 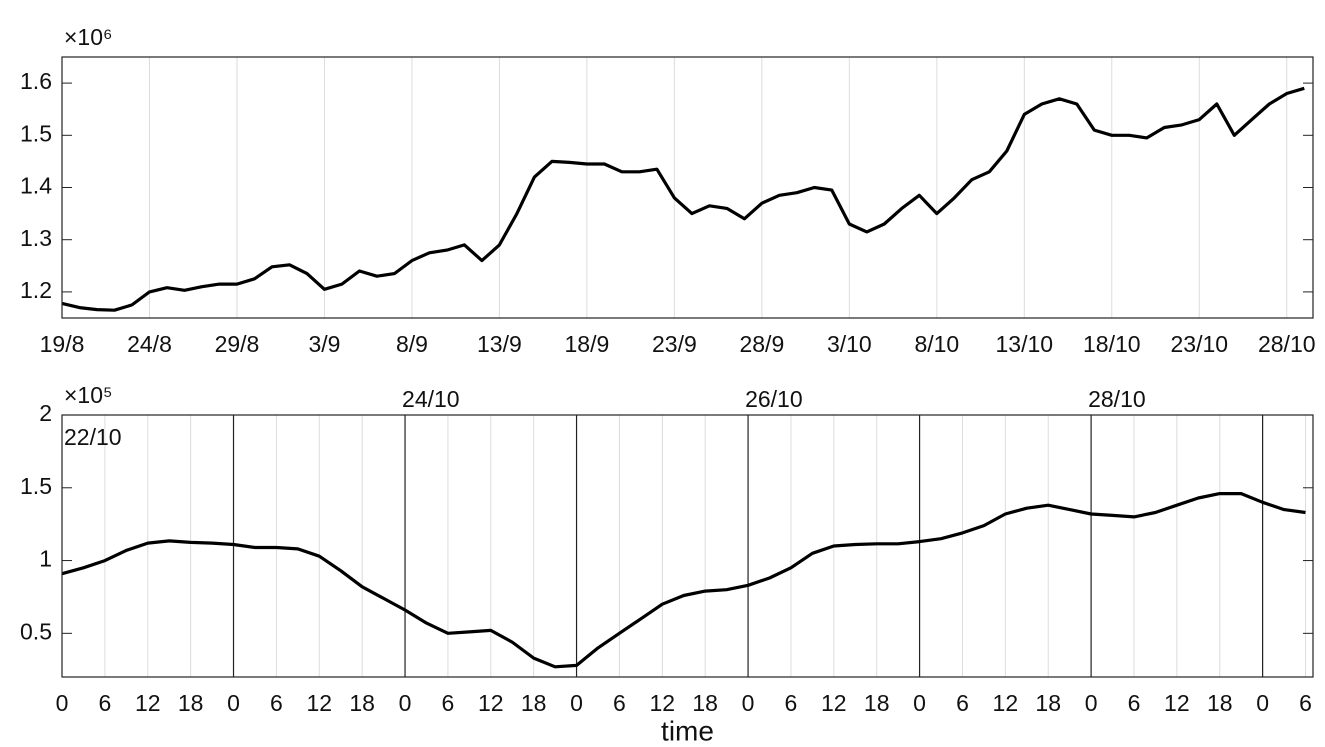 I want to click on y-scale-label: ×10⁵, so click(x=88, y=395).